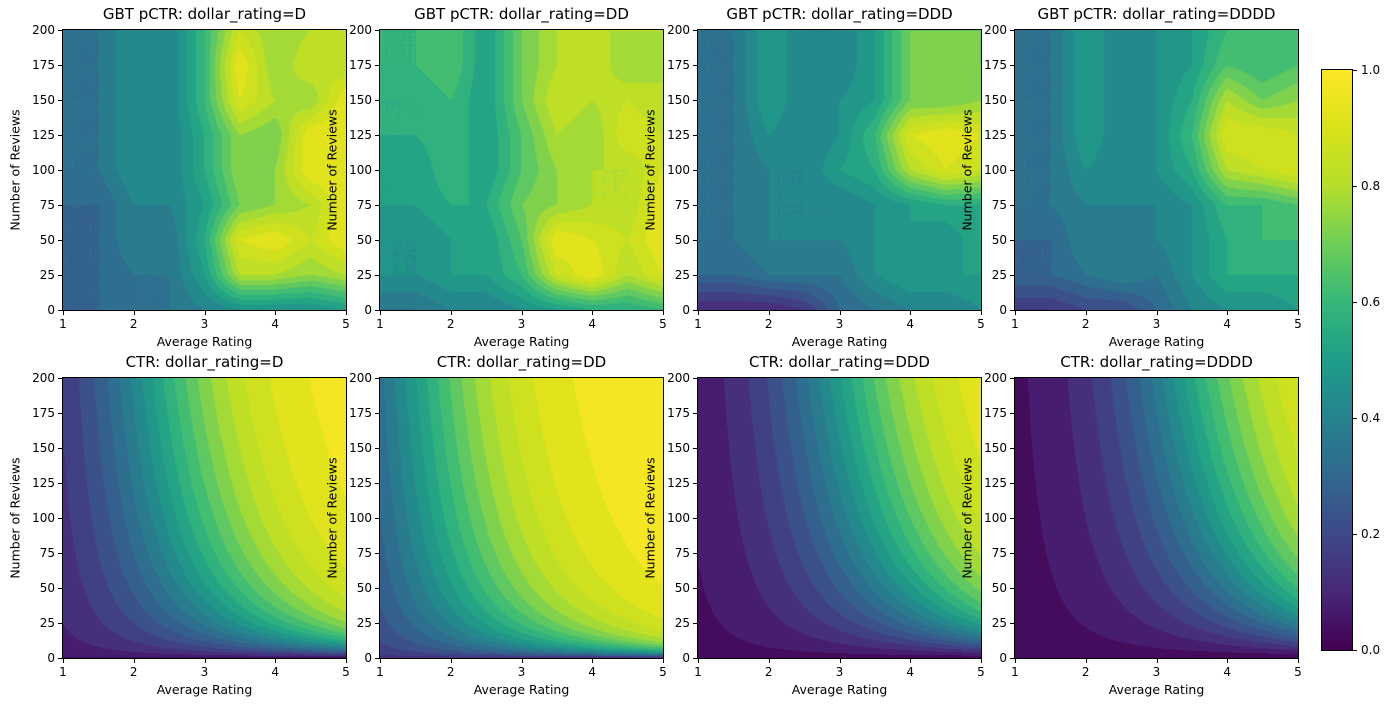  I want to click on colorbar-tick-label: 0.8, so click(1371, 186).